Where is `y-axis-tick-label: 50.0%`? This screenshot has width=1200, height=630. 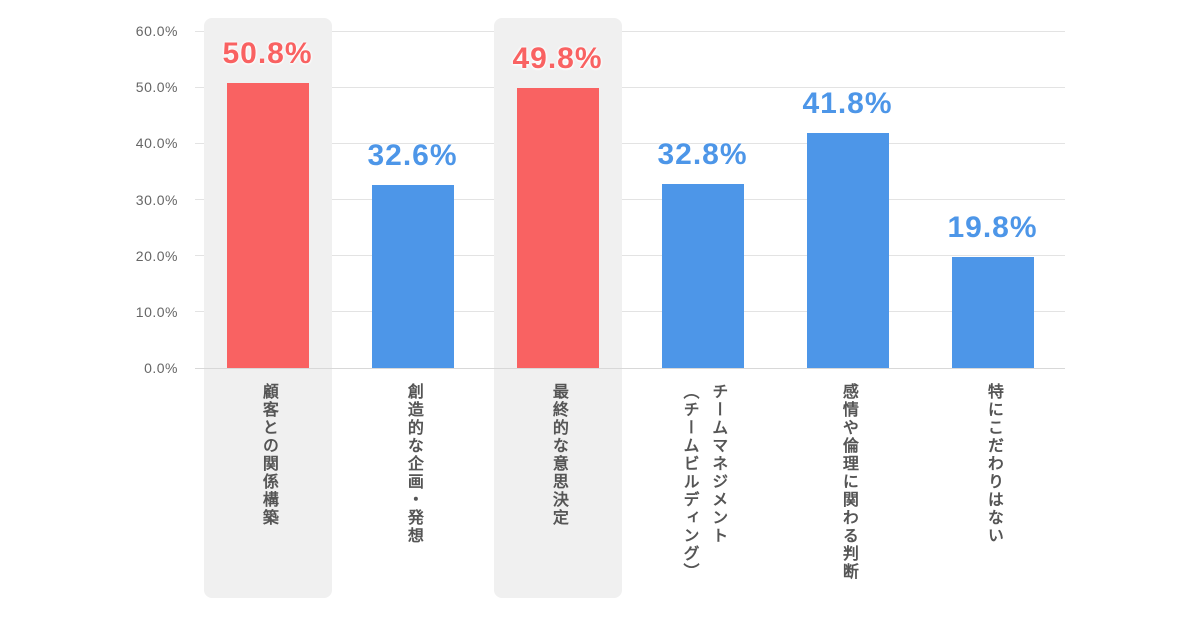 y-axis-tick-label: 50.0% is located at coordinates (156, 87).